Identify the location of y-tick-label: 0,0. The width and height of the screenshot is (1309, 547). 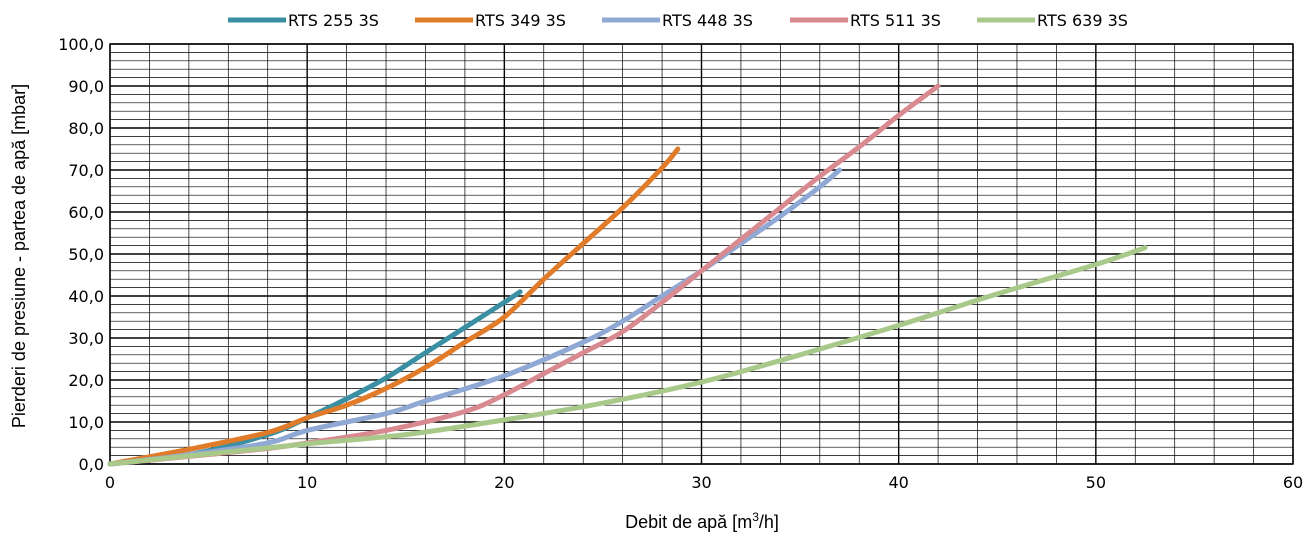
(91, 464).